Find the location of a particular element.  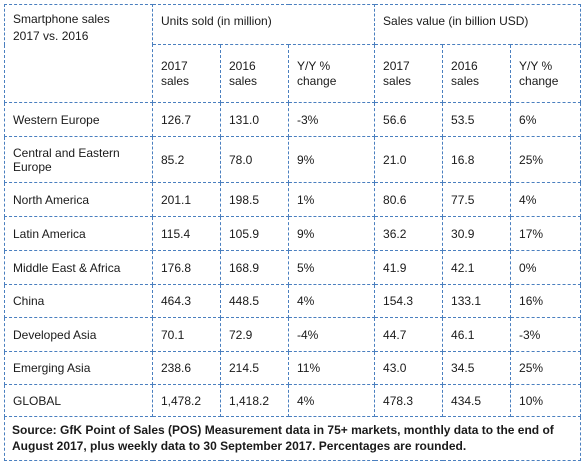

cell-value-yoy: 17% is located at coordinates (546, 233).